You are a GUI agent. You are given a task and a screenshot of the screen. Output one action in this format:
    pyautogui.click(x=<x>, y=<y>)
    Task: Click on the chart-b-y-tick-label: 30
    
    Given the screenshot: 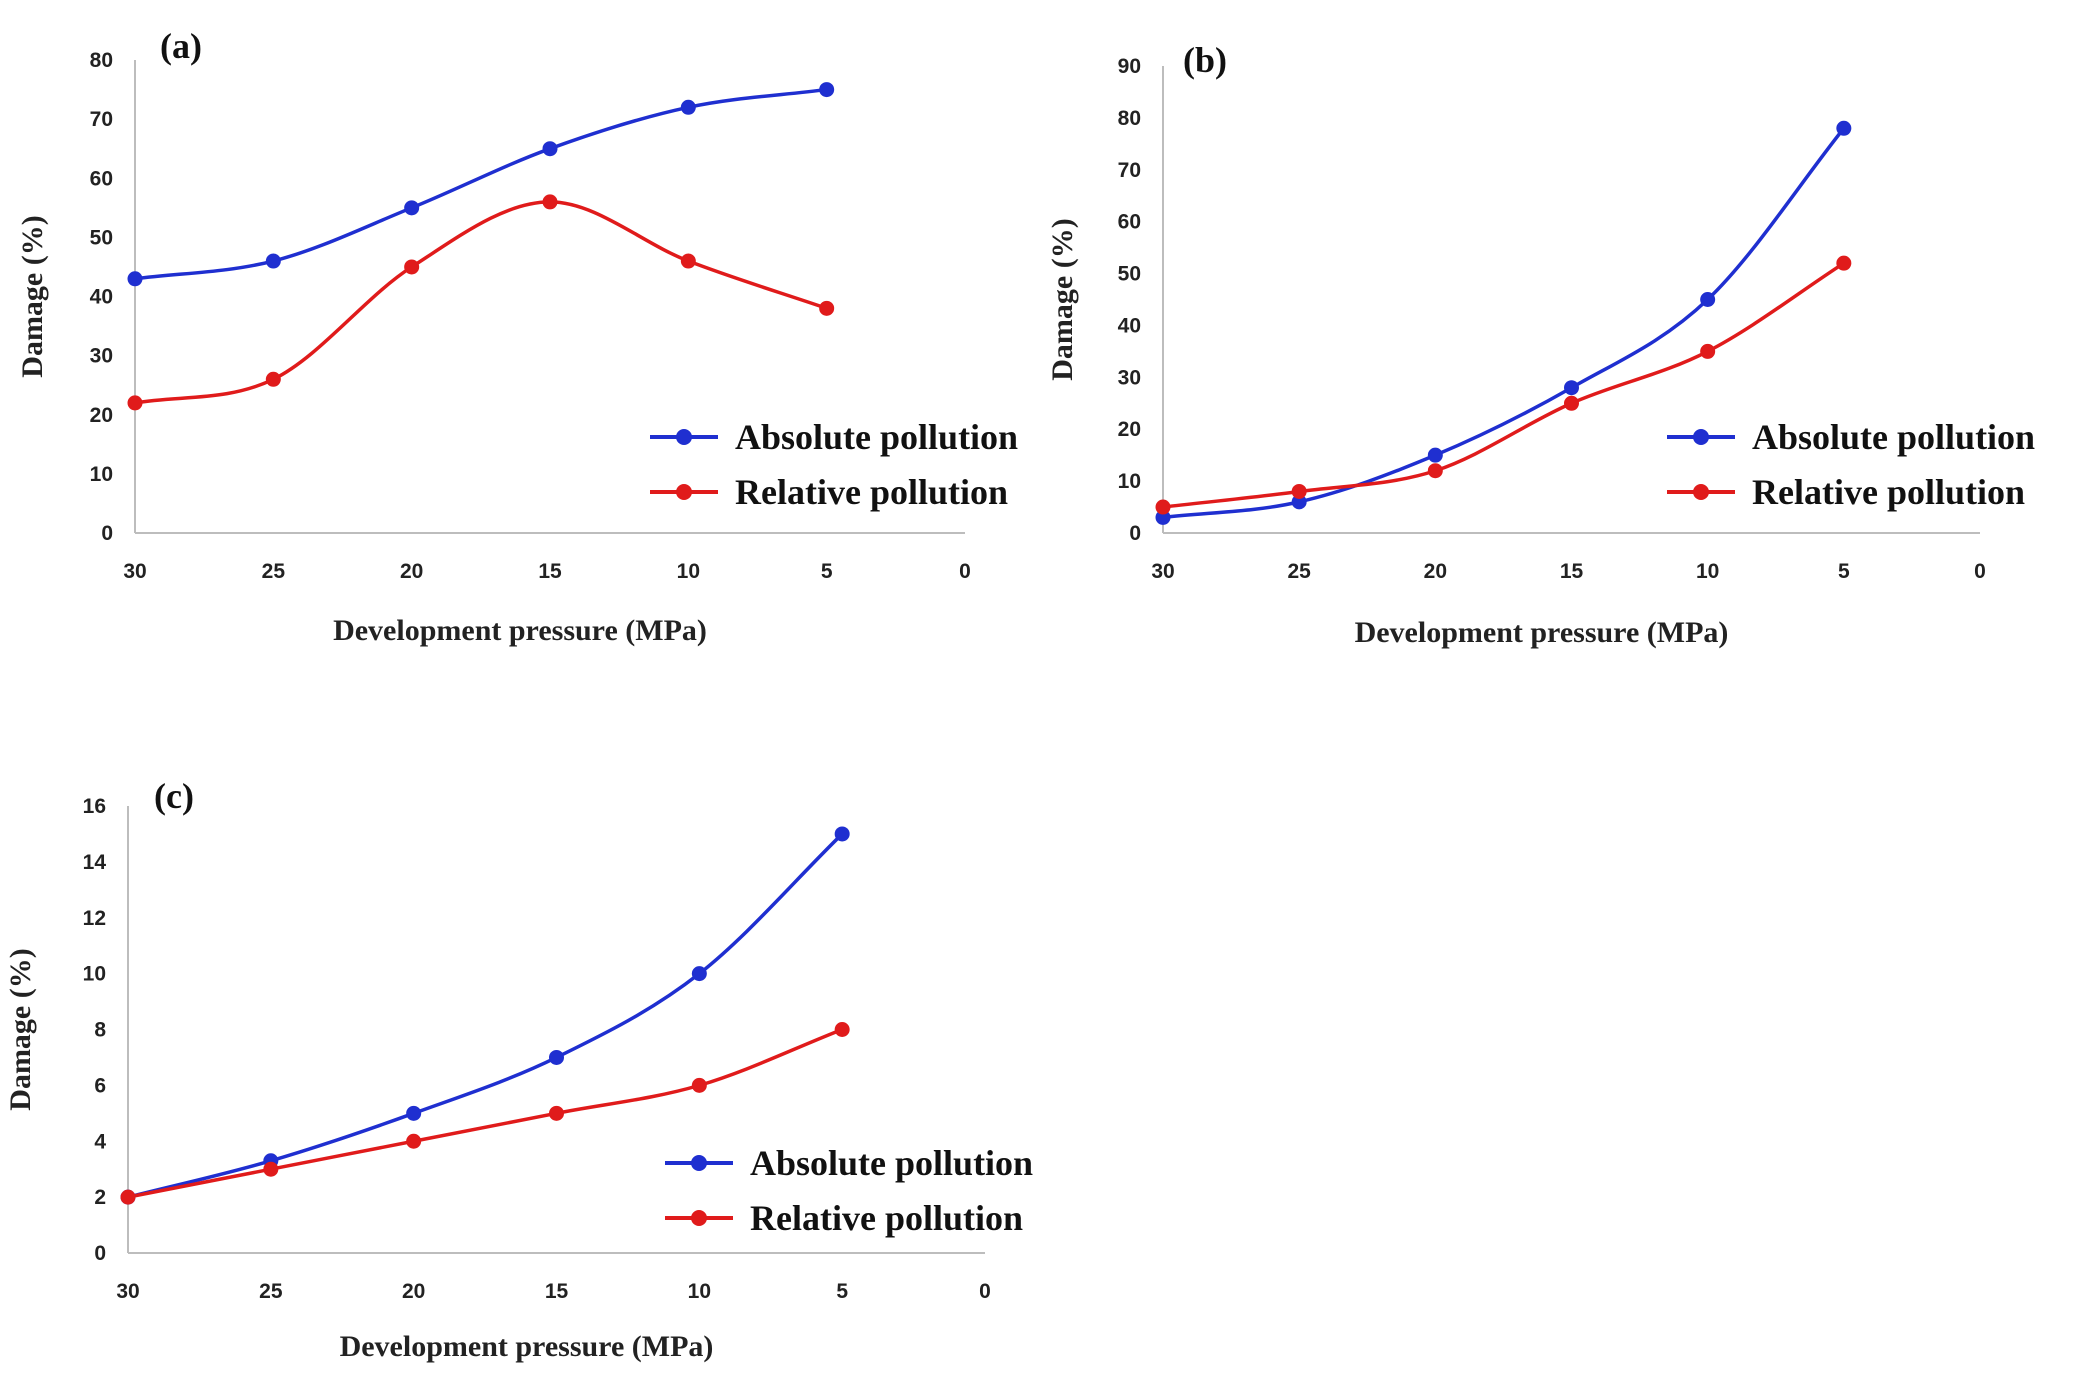 What is the action you would take?
    pyautogui.click(x=1129, y=377)
    